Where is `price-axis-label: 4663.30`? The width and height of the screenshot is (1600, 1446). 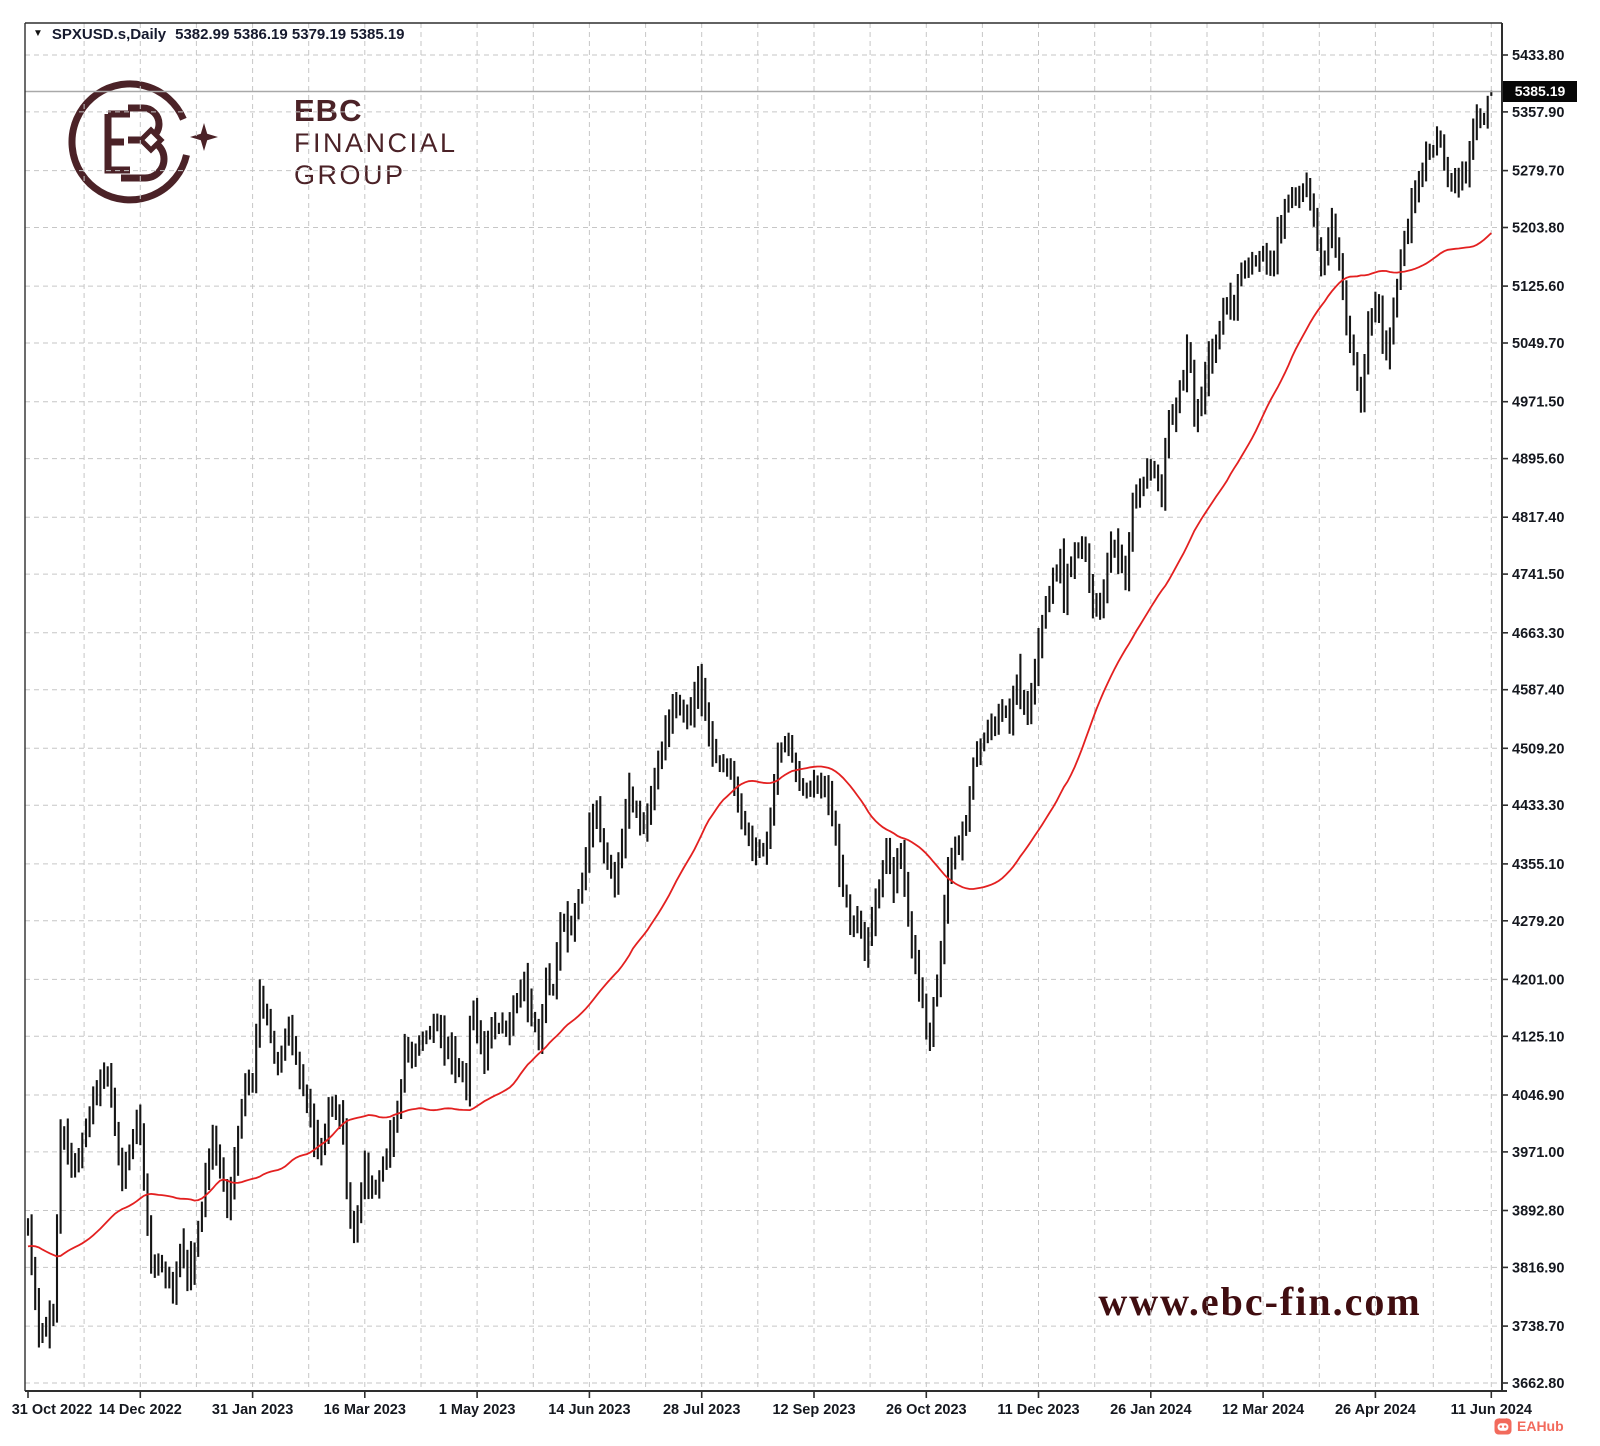 price-axis-label: 4663.30 is located at coordinates (1538, 634).